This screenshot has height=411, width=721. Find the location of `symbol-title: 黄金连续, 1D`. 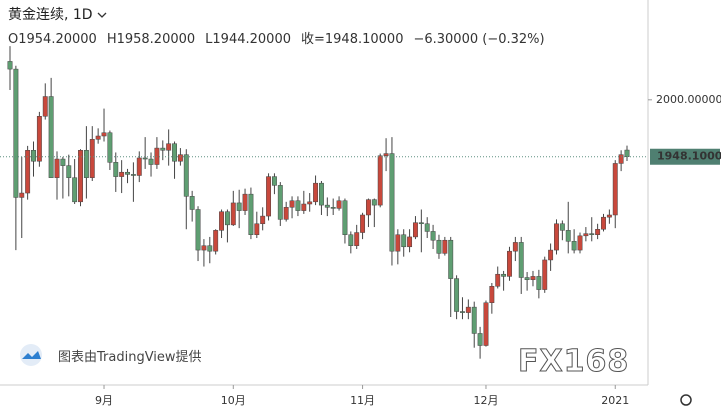

symbol-title: 黄金连续, 1D is located at coordinates (57, 14).